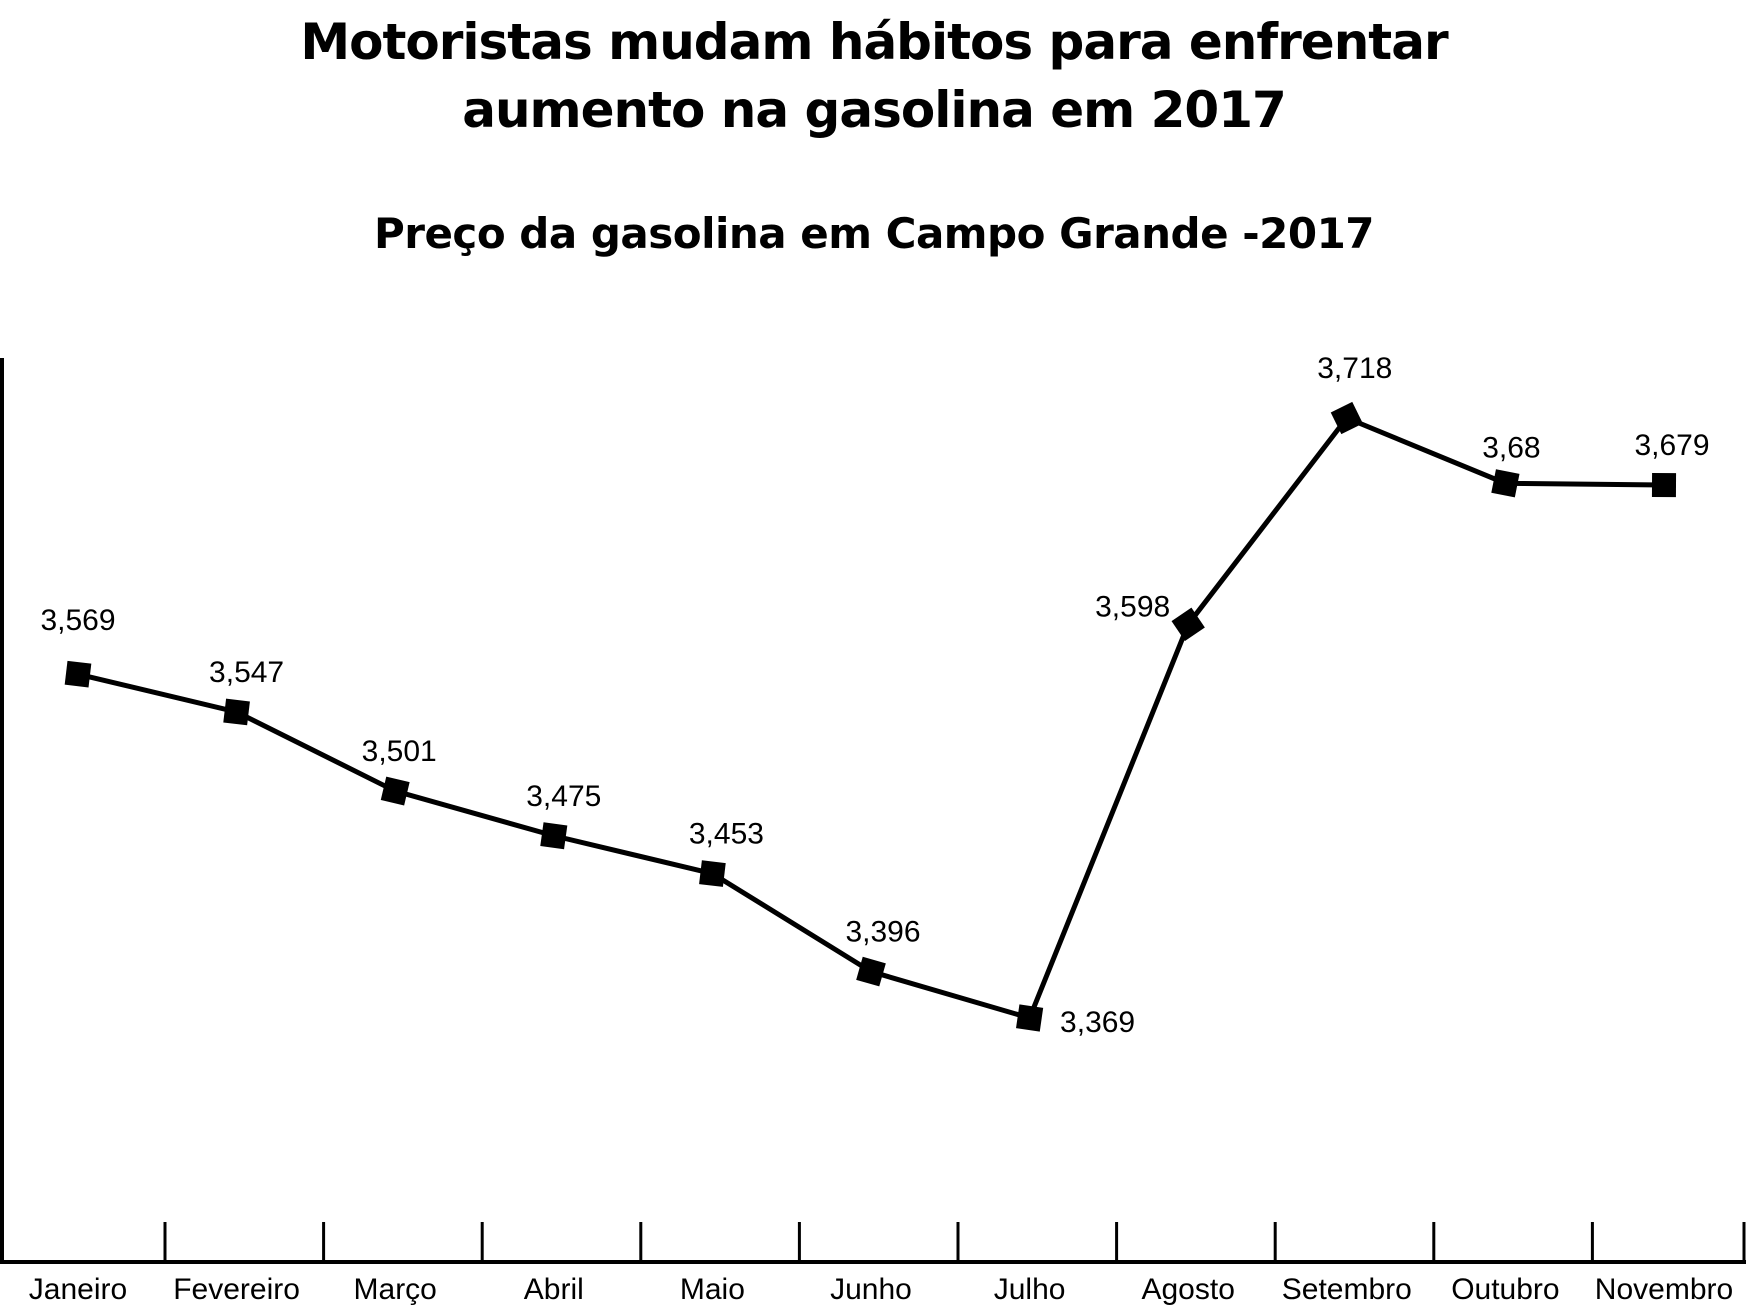 Image resolution: width=1748 pixels, height=1311 pixels. I want to click on data-label: 3,396, so click(882, 932).